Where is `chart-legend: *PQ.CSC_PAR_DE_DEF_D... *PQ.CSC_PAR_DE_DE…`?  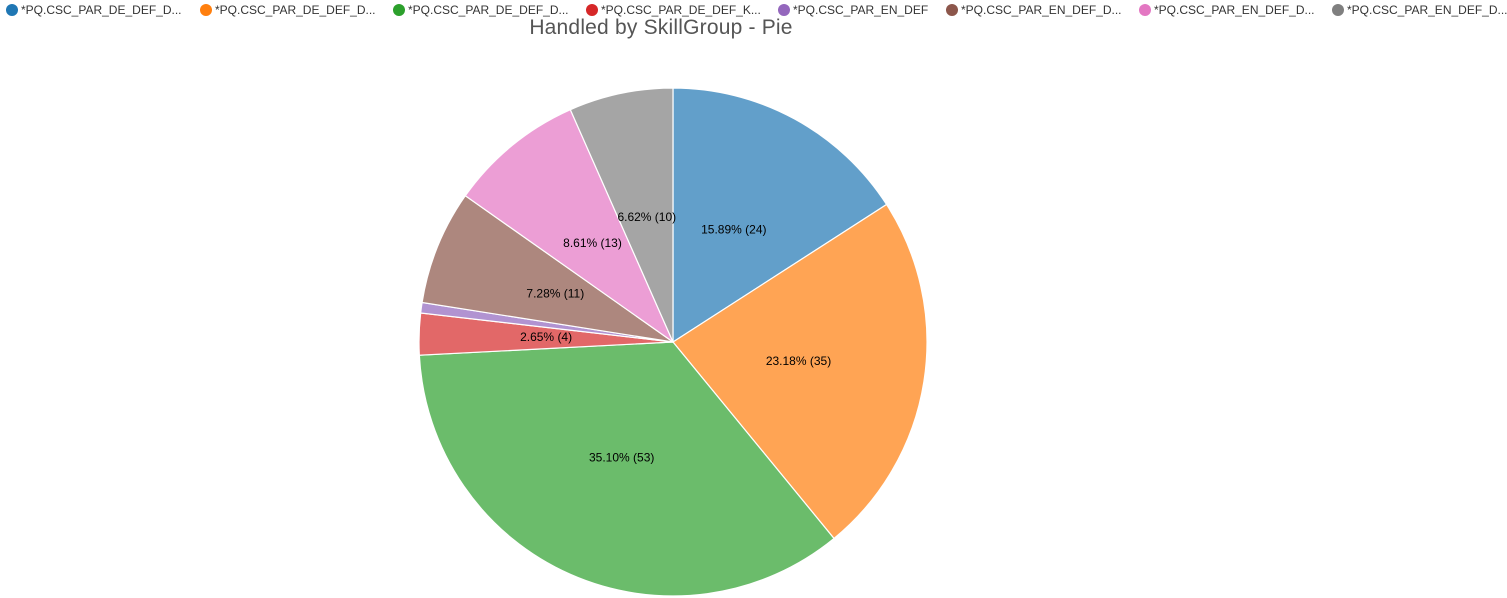 chart-legend: *PQ.CSC_PAR_DE_DEF_D... *PQ.CSC_PAR_DE_DE… is located at coordinates (753, 10).